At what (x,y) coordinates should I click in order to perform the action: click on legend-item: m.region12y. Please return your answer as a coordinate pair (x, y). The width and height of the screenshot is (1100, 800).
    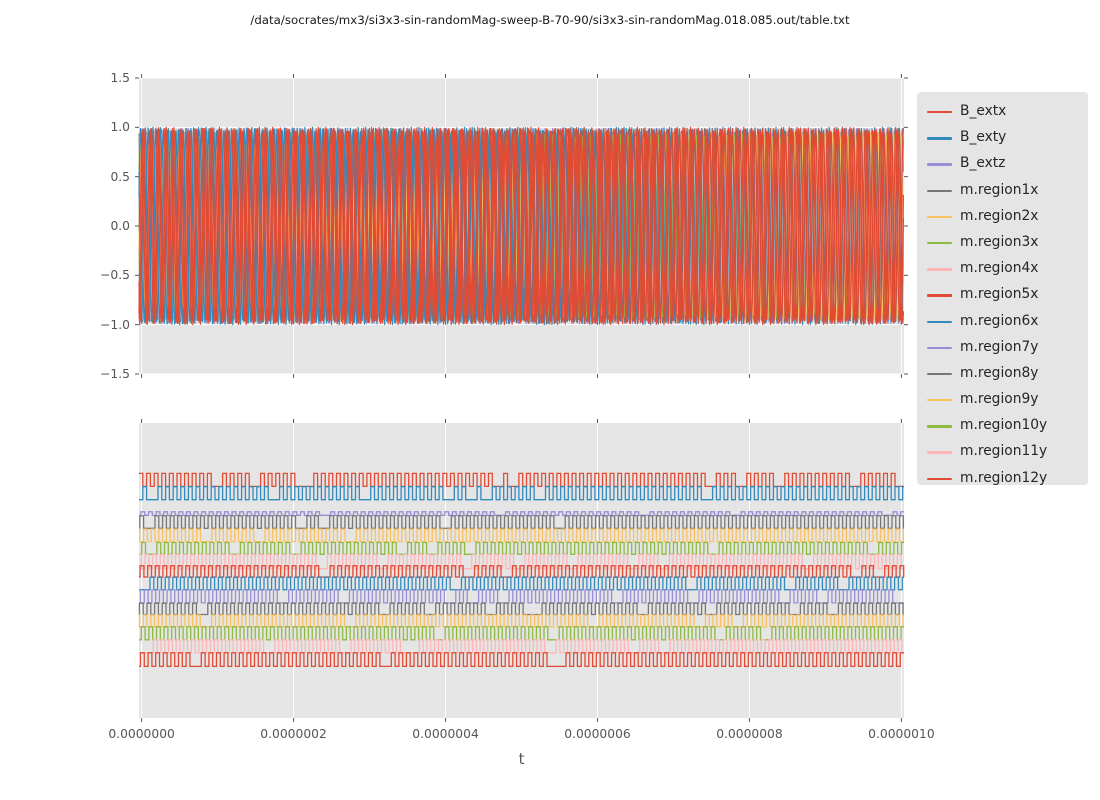
    Looking at the image, I should click on (1002, 479).